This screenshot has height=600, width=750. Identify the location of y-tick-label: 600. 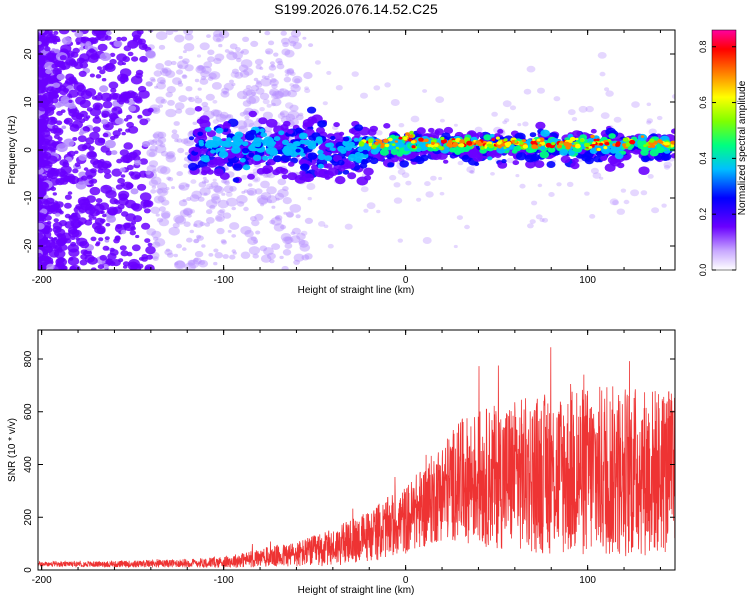
(28, 411).